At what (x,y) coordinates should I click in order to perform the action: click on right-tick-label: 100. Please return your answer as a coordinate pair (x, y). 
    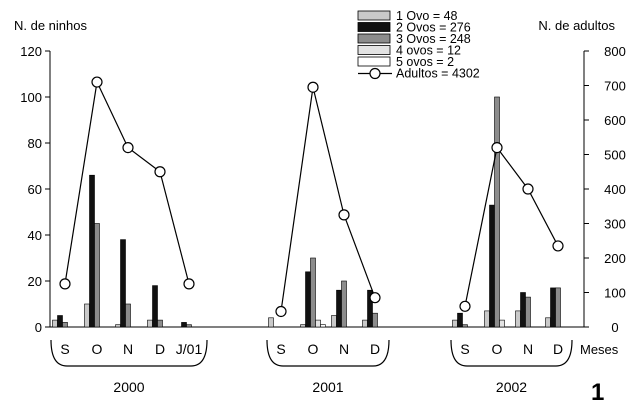
    Looking at the image, I should click on (615, 293).